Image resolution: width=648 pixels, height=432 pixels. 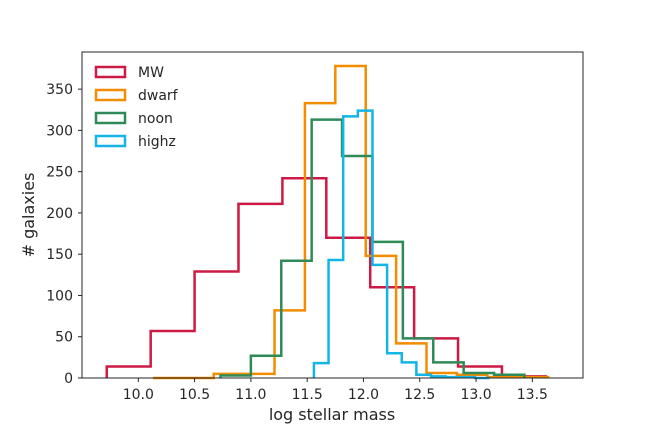 What do you see at coordinates (68, 379) in the screenshot?
I see `y-tick-label: 0` at bounding box center [68, 379].